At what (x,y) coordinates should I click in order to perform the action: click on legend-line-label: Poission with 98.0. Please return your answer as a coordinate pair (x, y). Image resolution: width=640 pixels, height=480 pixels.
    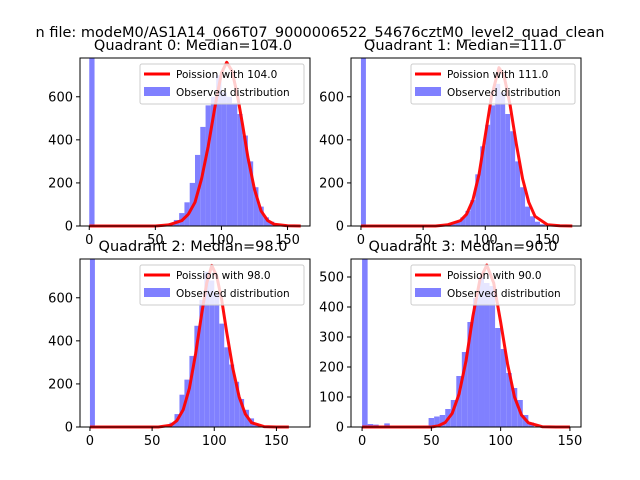
    Looking at the image, I should click on (223, 276).